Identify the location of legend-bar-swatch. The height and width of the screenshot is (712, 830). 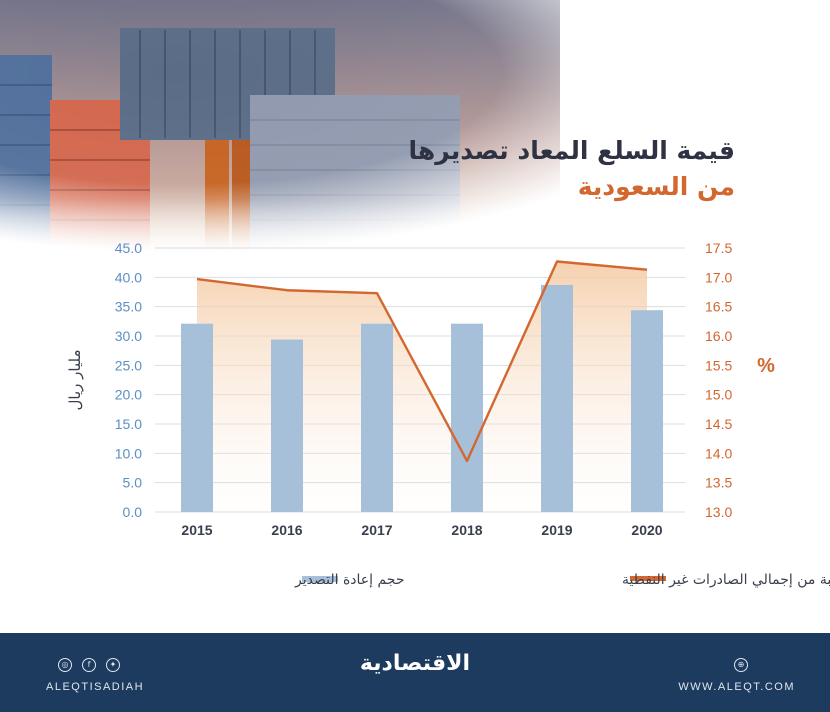
(320, 579).